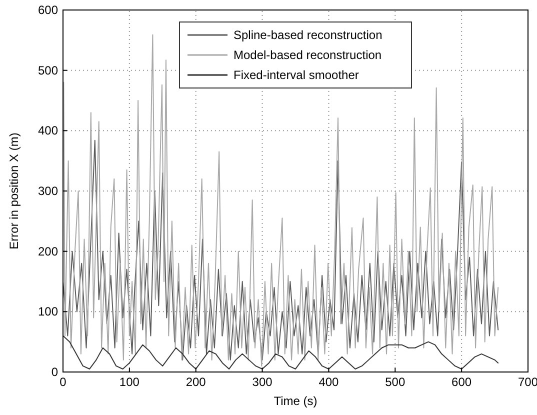 This screenshot has height=415, width=537. What do you see at coordinates (308, 35) in the screenshot?
I see `legend-label: Spline-based reconstruction` at bounding box center [308, 35].